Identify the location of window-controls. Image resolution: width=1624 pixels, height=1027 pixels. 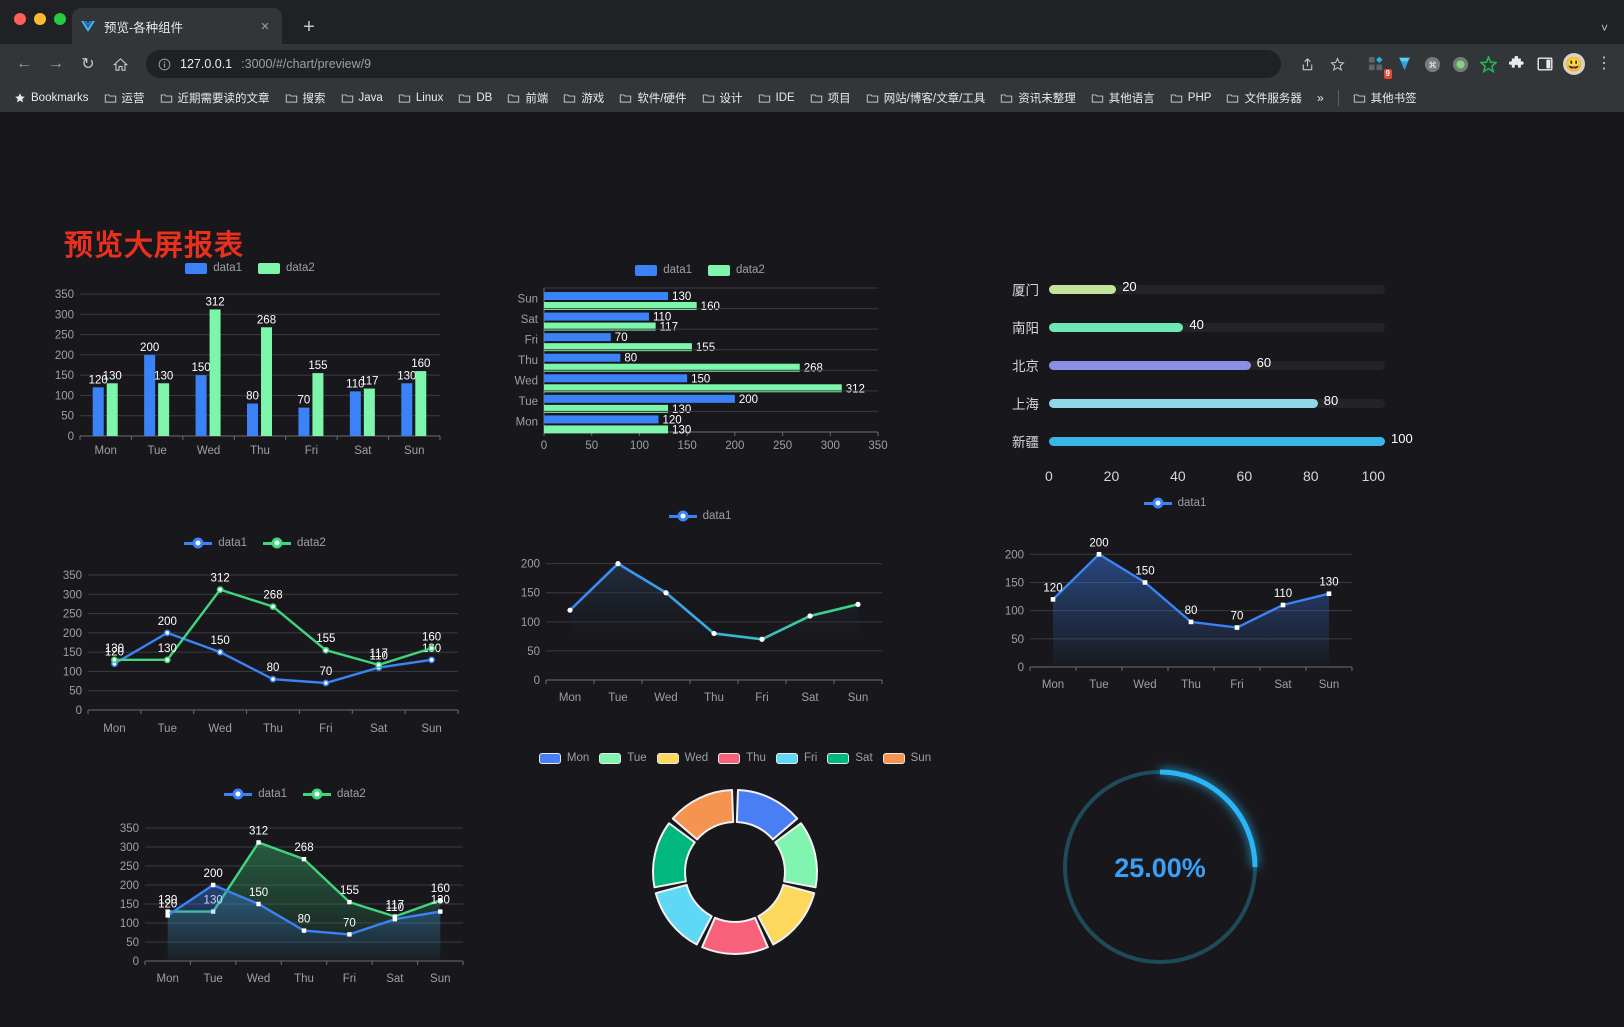
(40, 19).